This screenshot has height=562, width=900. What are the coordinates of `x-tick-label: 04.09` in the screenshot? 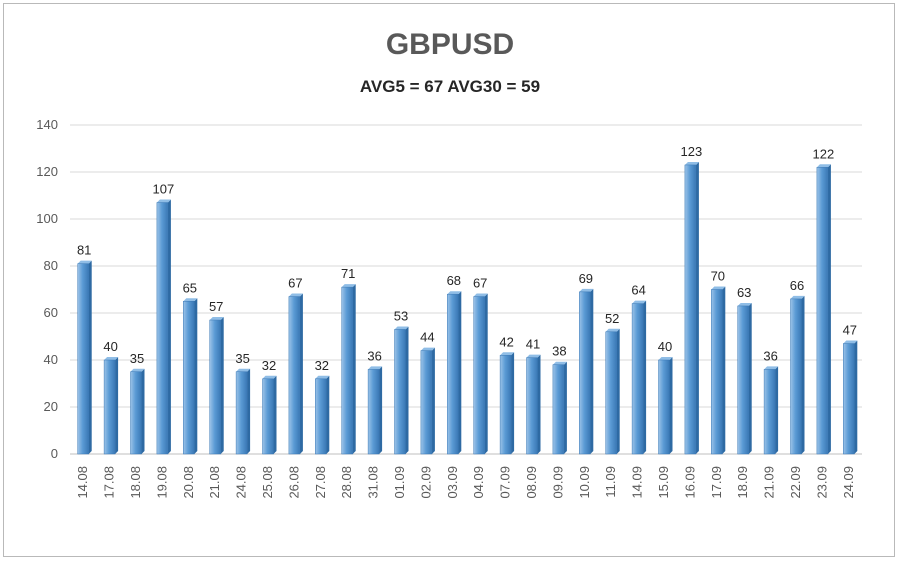 It's located at (478, 482).